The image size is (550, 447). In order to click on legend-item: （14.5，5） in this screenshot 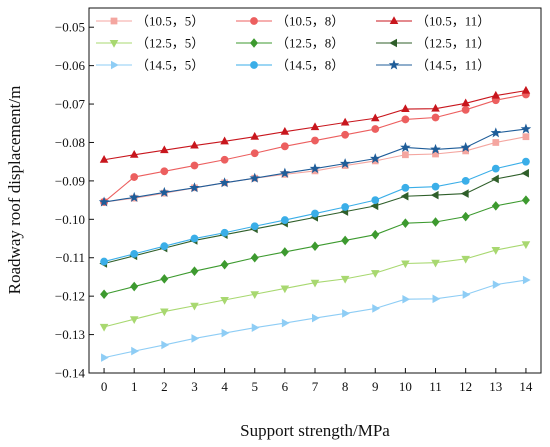, I will do `click(150, 65)`.